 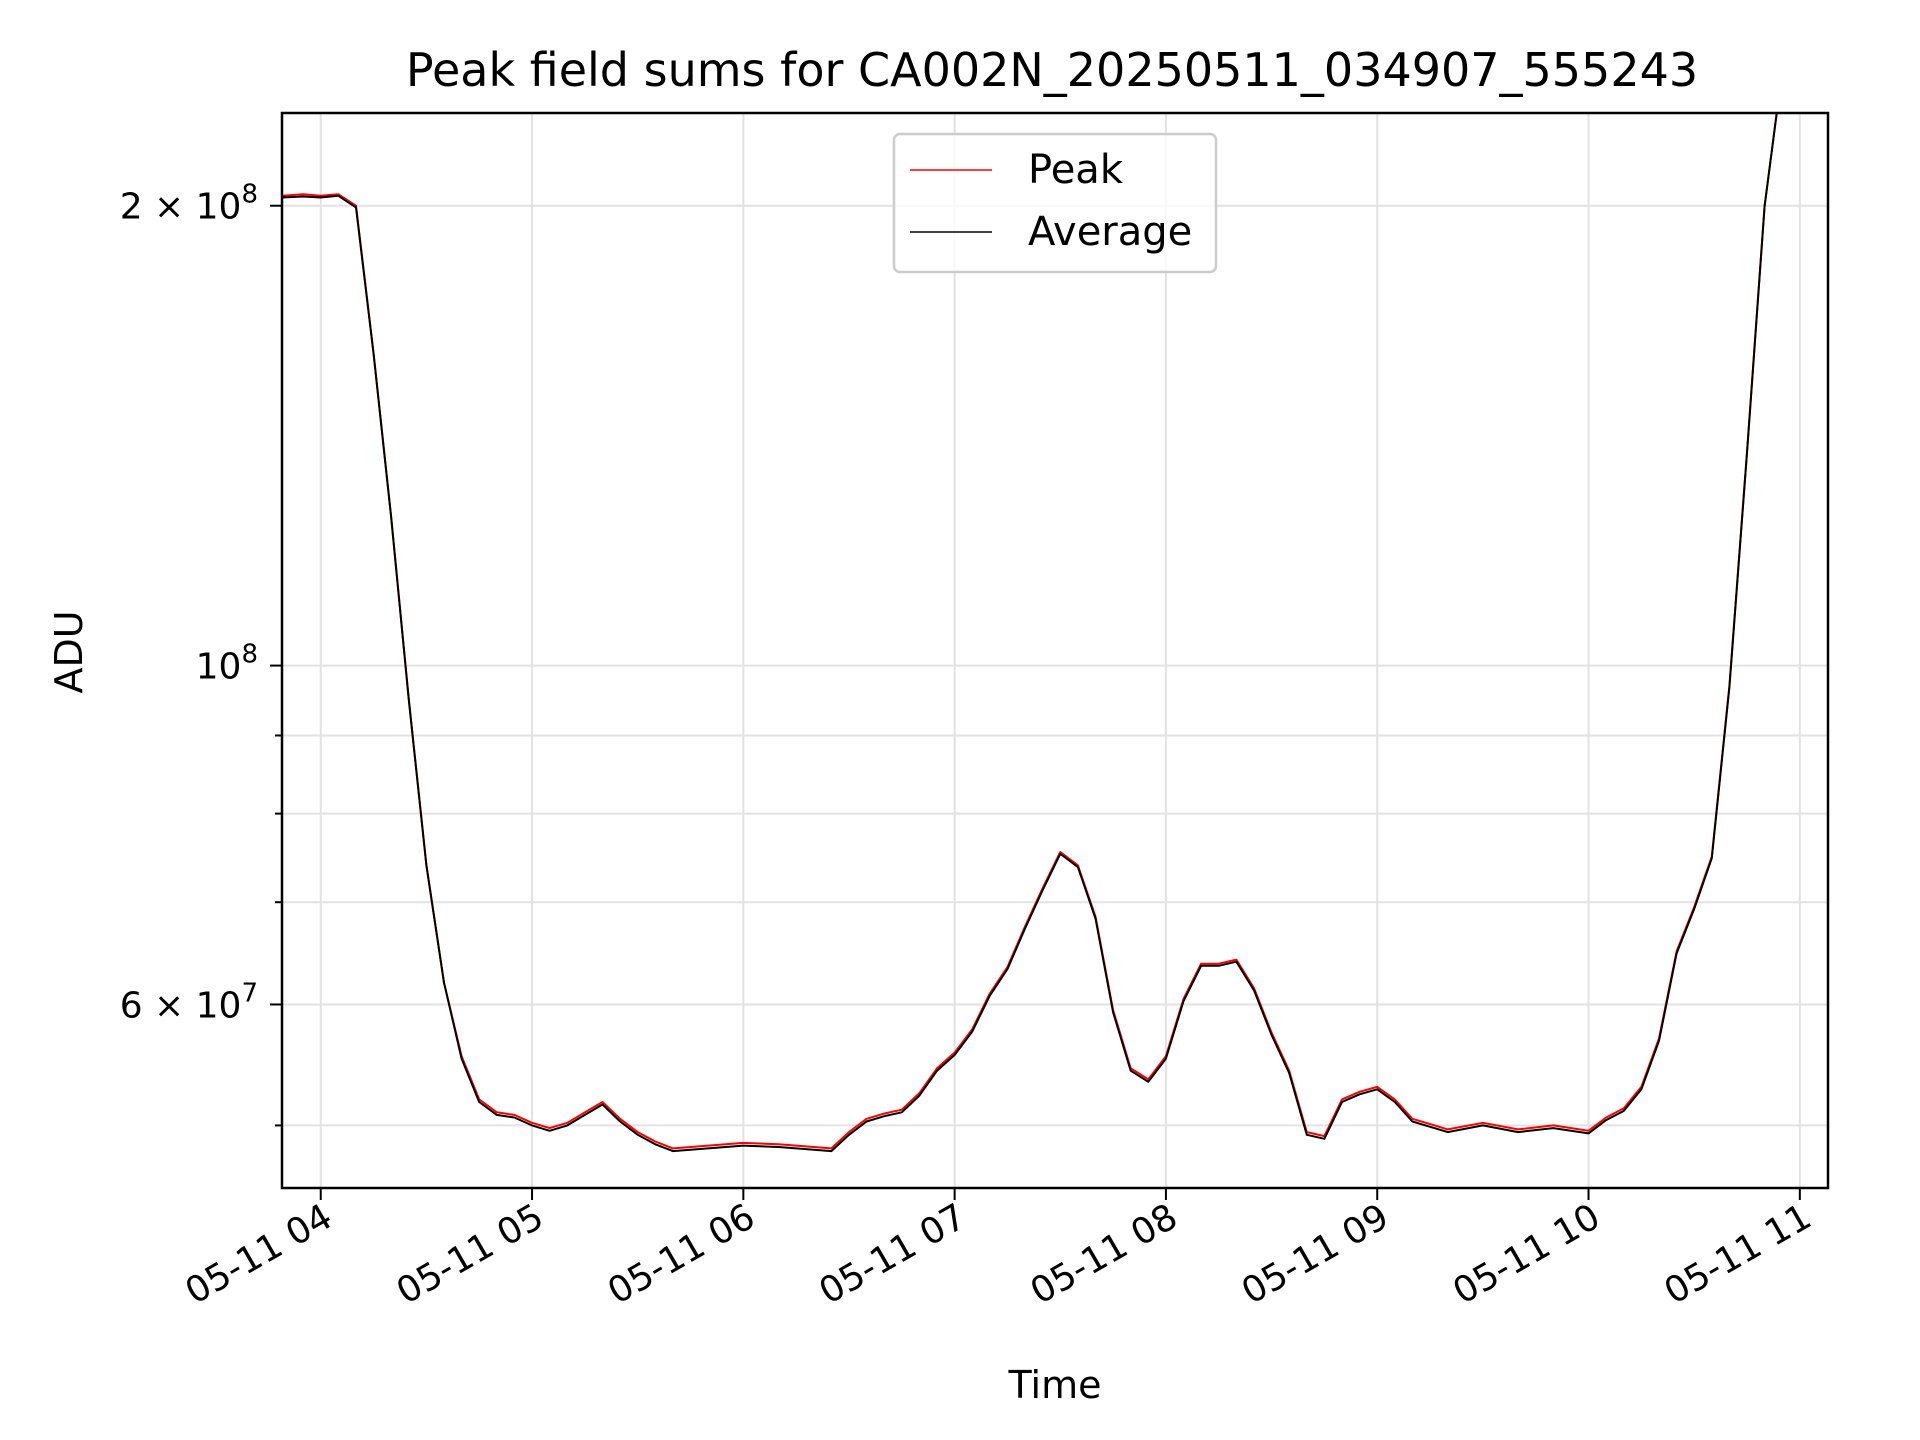 I want to click on x-tick-label: 05-11 09, so click(x=1315, y=1254).